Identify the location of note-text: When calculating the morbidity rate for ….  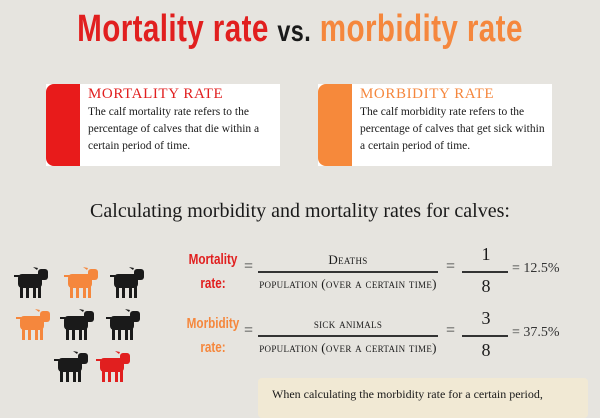
(407, 394).